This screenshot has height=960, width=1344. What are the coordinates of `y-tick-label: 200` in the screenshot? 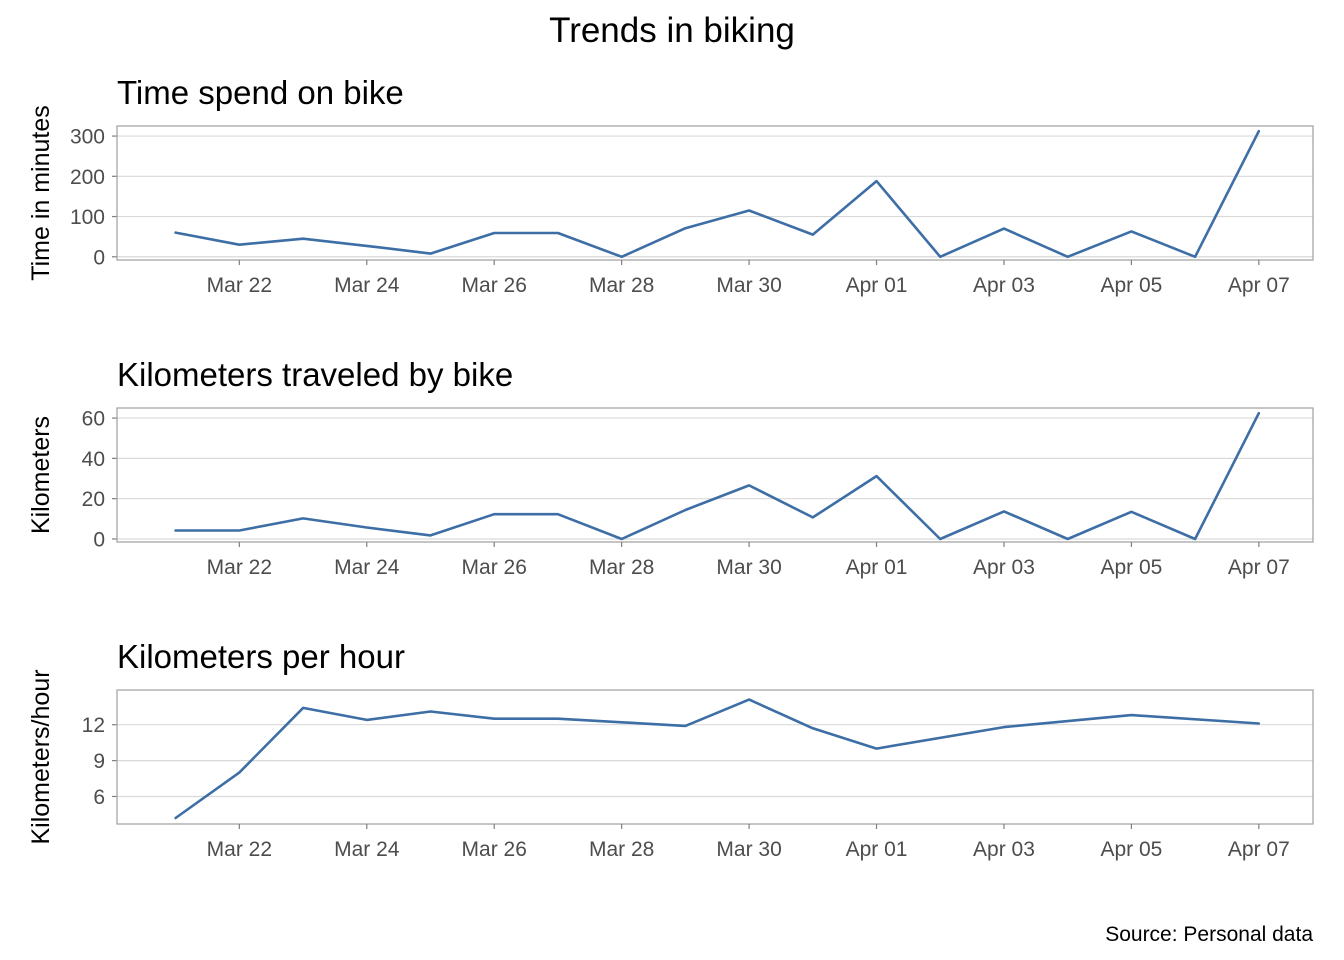 It's located at (87, 177).